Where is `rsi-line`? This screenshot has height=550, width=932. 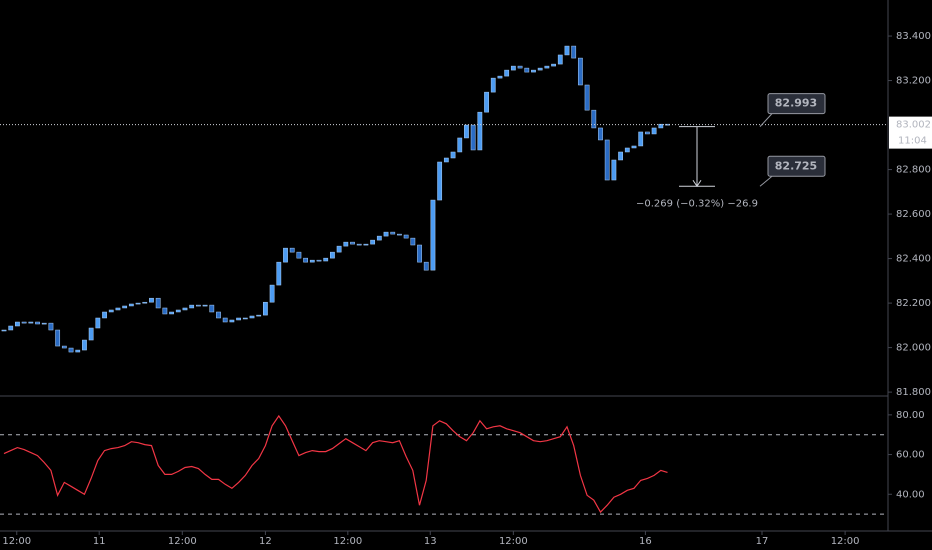
rsi-line is located at coordinates (335, 464).